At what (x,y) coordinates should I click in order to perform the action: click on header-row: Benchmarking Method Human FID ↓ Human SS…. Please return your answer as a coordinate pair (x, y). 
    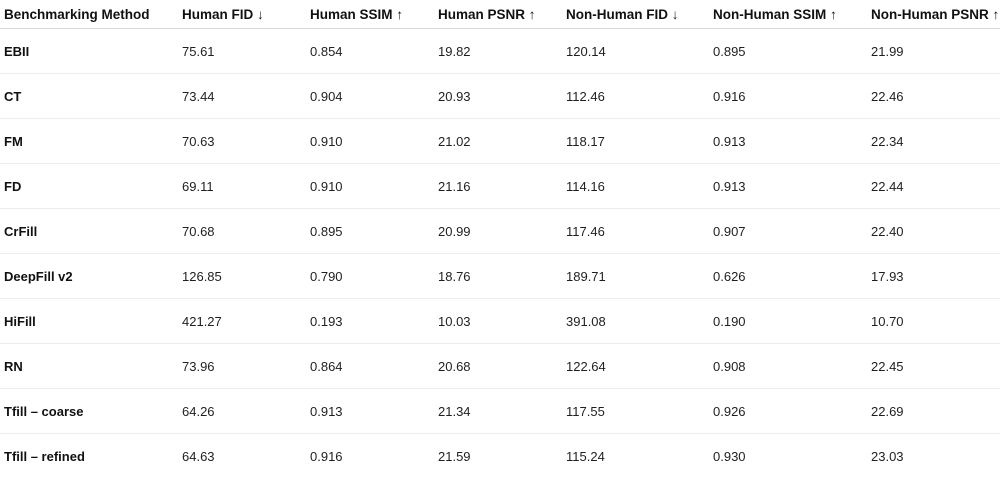
    Looking at the image, I should click on (500, 14).